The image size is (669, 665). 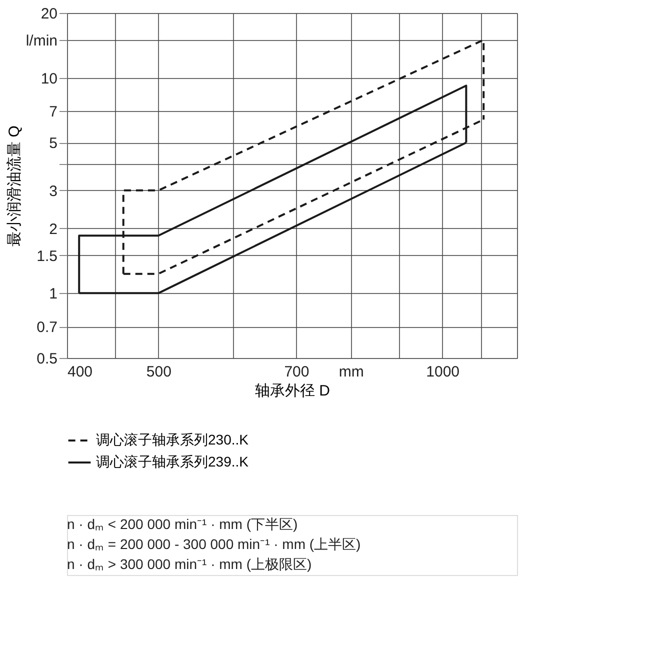 What do you see at coordinates (49, 79) in the screenshot?
I see `y-tick-label: 10` at bounding box center [49, 79].